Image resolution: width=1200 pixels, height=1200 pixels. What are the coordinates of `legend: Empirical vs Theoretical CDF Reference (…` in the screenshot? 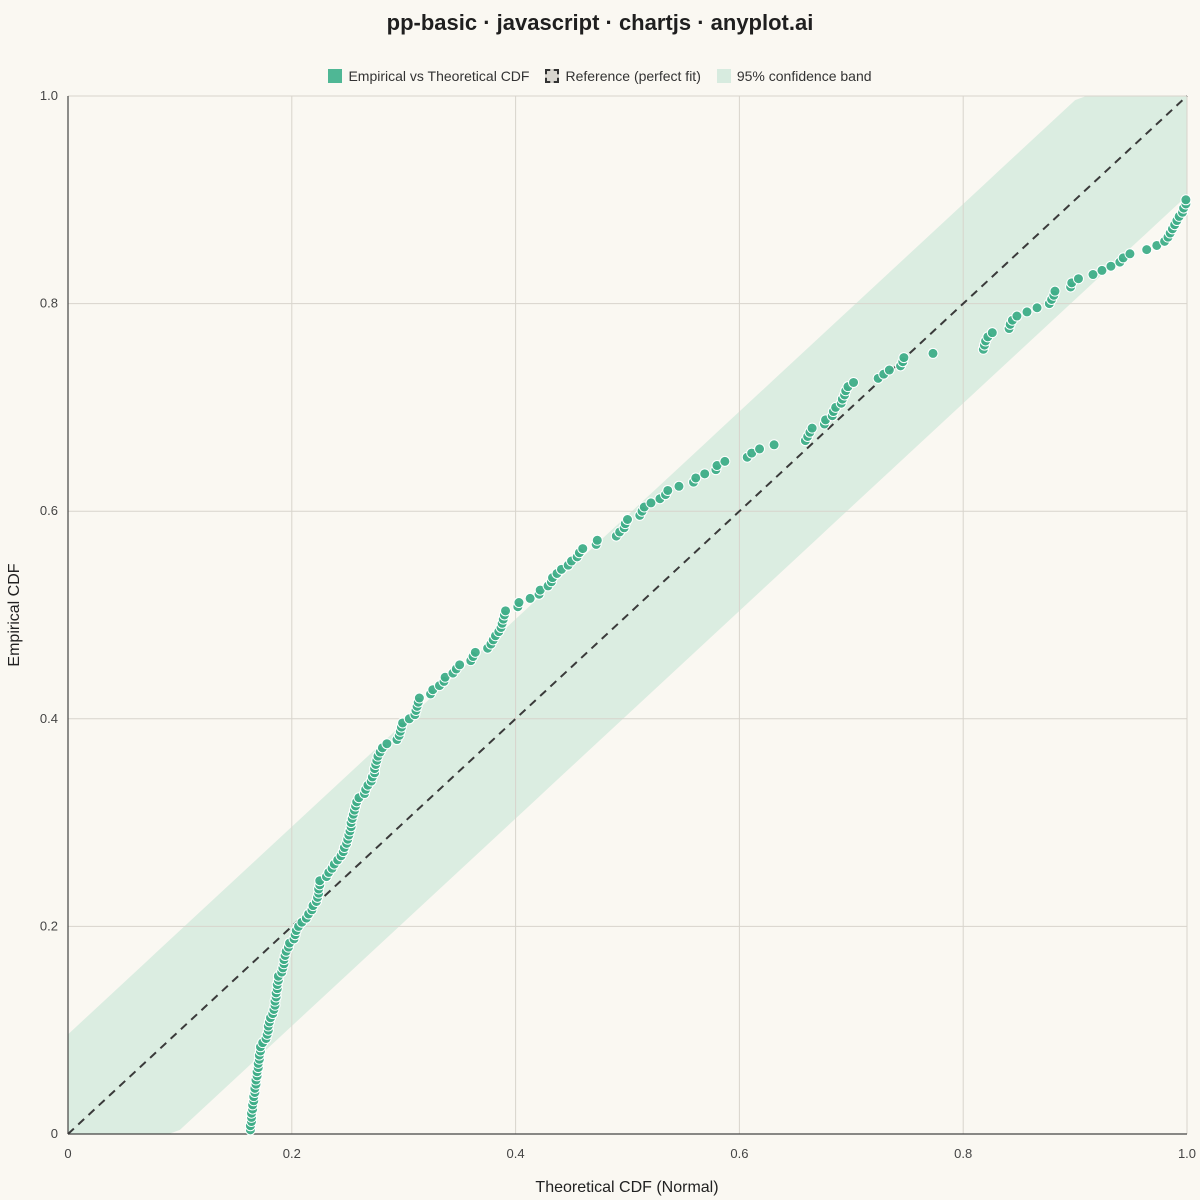 It's located at (600, 76).